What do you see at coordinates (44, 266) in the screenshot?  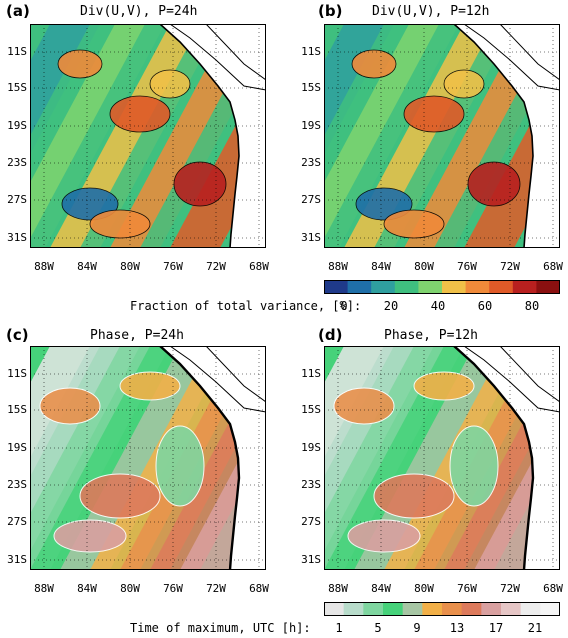 I see `lon-tick-label: 88W` at bounding box center [44, 266].